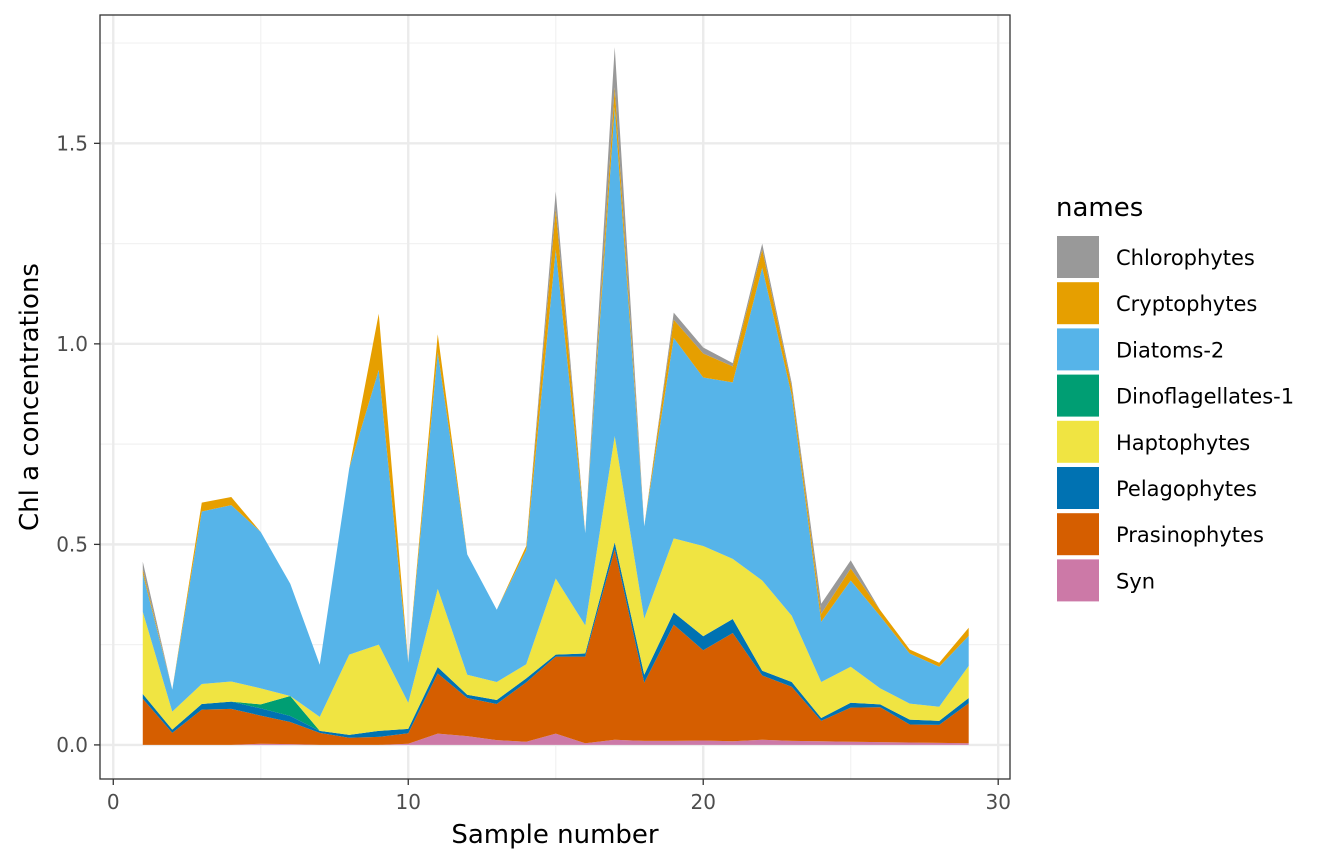 This screenshot has width=1344, height=865. What do you see at coordinates (72, 544) in the screenshot?
I see `y-tick-label: 0.5` at bounding box center [72, 544].